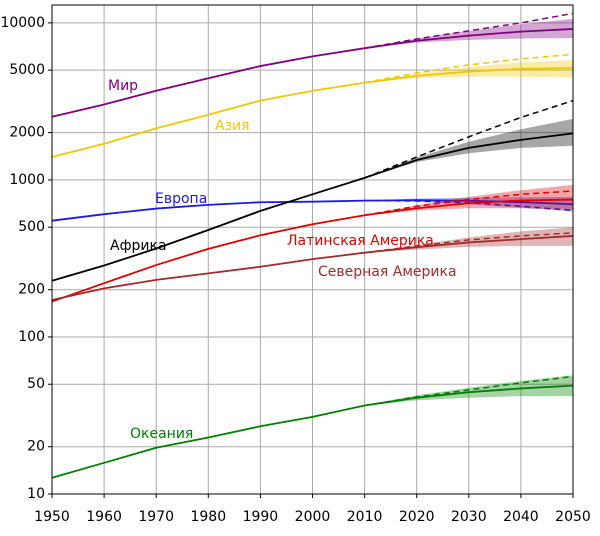 The height and width of the screenshot is (536, 600). What do you see at coordinates (36, 384) in the screenshot?
I see `y-tick-label: 50` at bounding box center [36, 384].